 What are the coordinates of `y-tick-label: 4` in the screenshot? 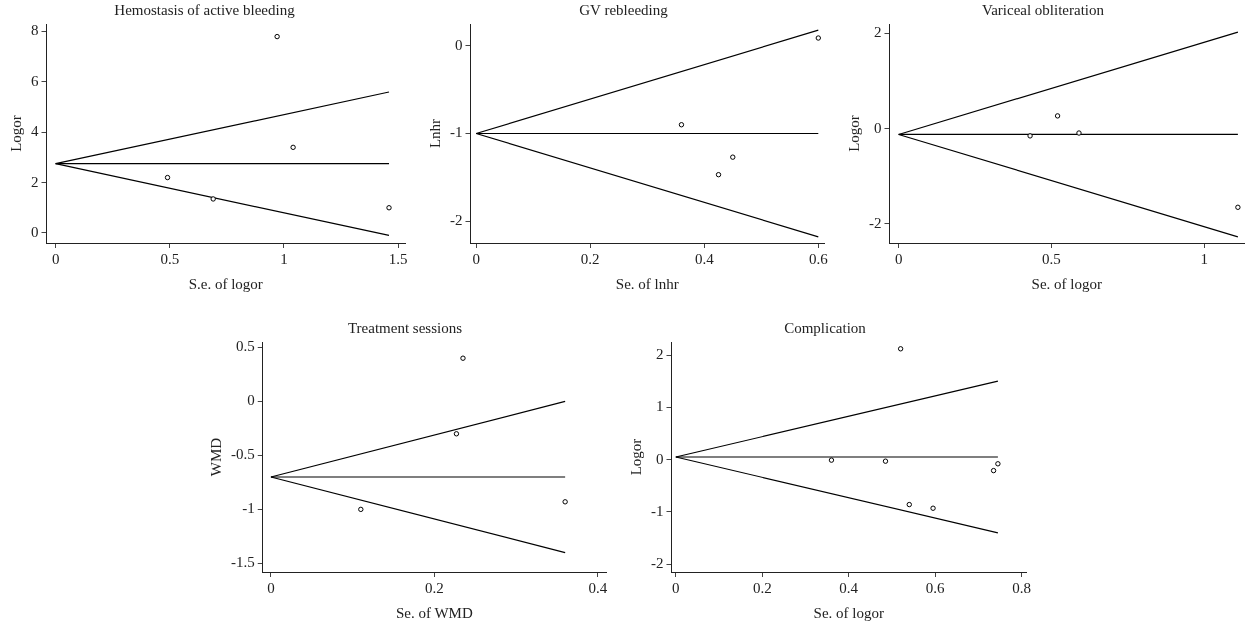 It's located at (35, 131).